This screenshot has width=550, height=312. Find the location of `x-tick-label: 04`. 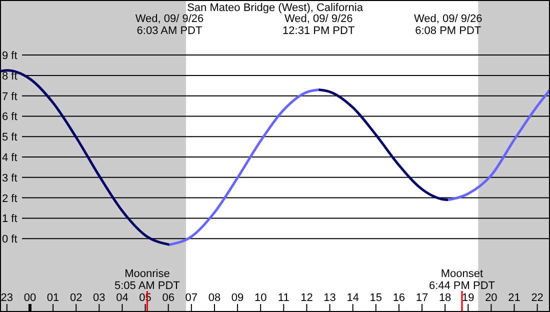

x-tick-label: 04 is located at coordinates (122, 298).